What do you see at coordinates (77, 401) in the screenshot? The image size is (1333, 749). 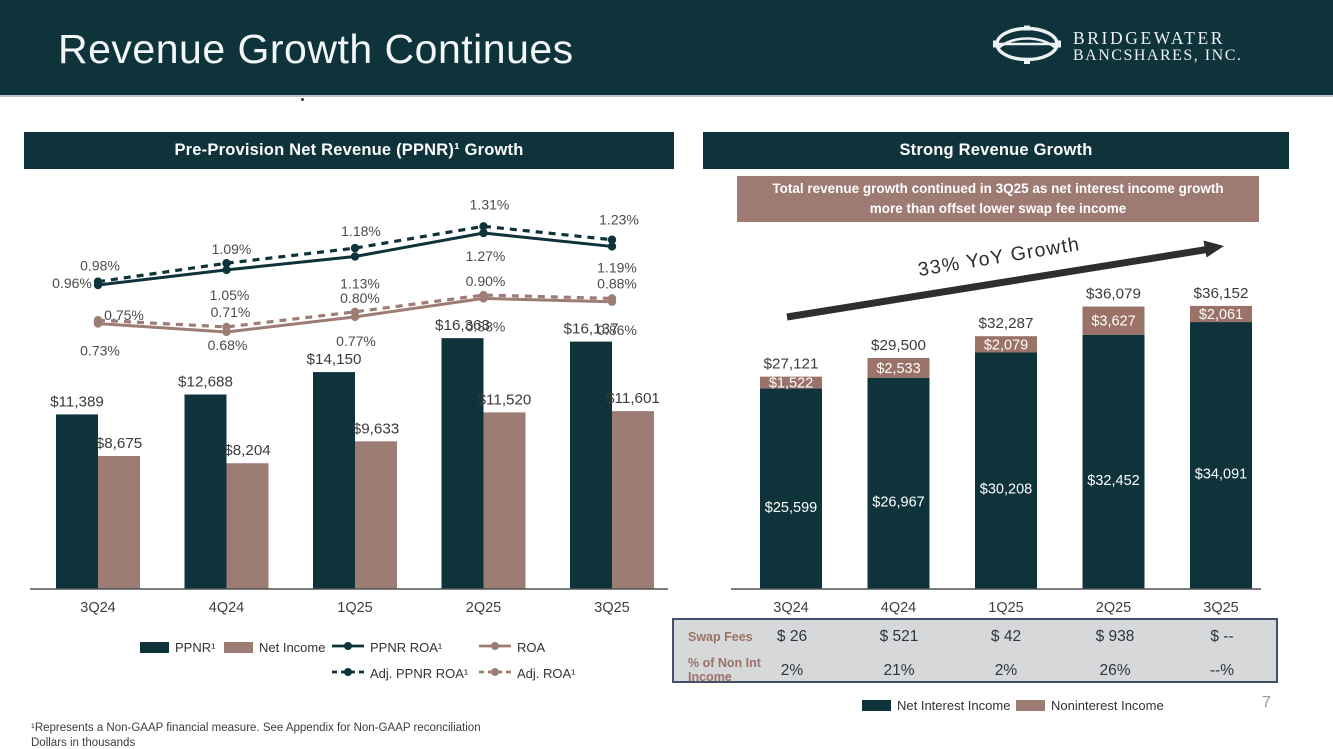 I see `bar-value-label: $11,389` at bounding box center [77, 401].